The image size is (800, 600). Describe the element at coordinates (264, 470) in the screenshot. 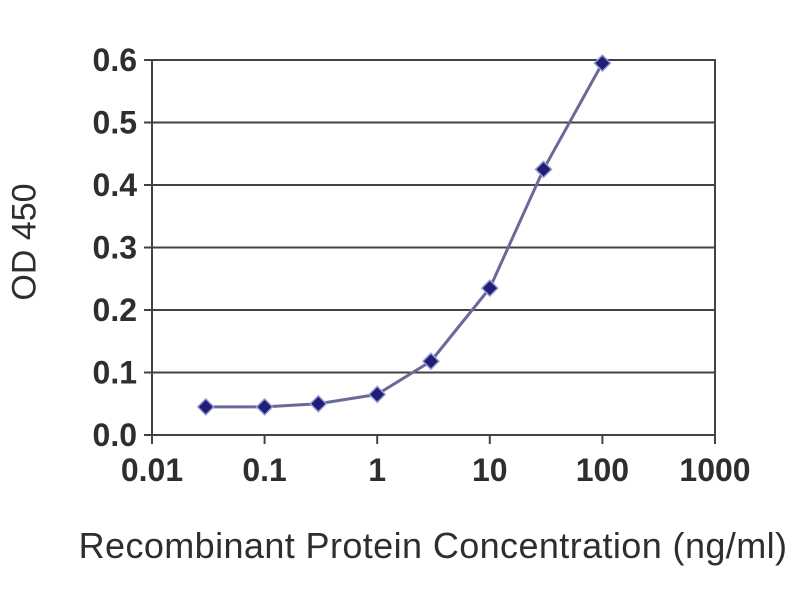

I see `x-tick-label: 0.1` at that location.